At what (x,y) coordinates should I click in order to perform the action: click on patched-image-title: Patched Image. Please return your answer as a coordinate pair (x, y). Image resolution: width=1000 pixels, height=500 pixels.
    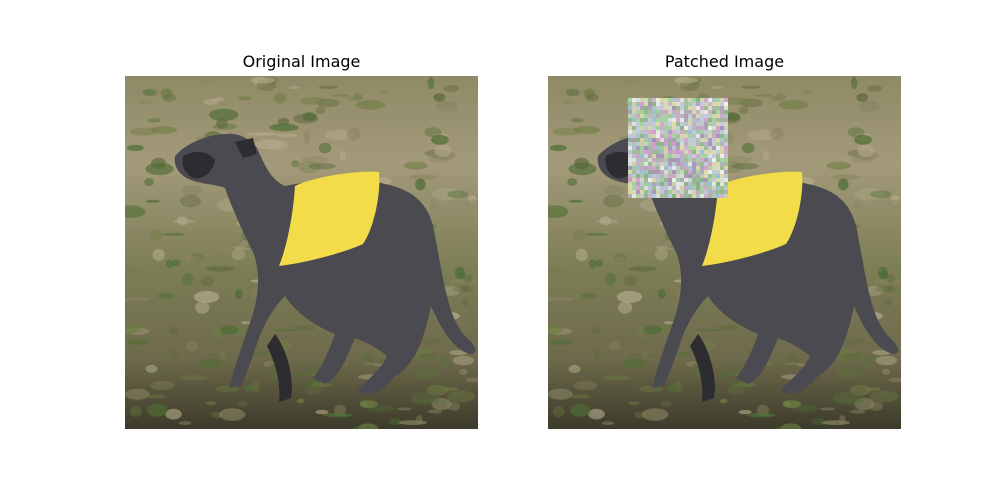
    Looking at the image, I should click on (724, 61).